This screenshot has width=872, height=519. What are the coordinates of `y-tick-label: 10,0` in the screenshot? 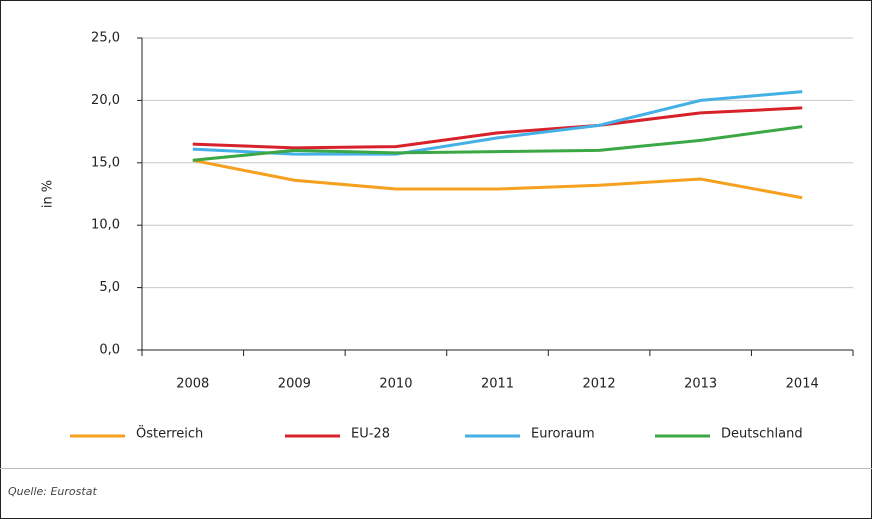 It's located at (105, 225).